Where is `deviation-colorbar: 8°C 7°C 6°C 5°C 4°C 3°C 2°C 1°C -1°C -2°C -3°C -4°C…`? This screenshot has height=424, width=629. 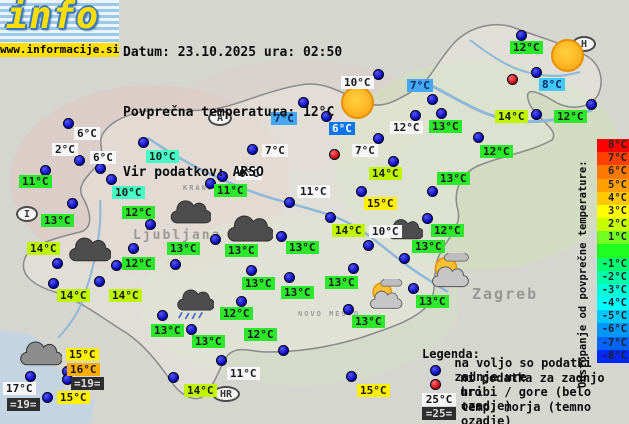 deviation-colorbar: 8°C 7°C 6°C 5°C 4°C 3°C 2°C 1°C -1°C -2°C -3°C -4°C… is located at coordinates (613, 251).